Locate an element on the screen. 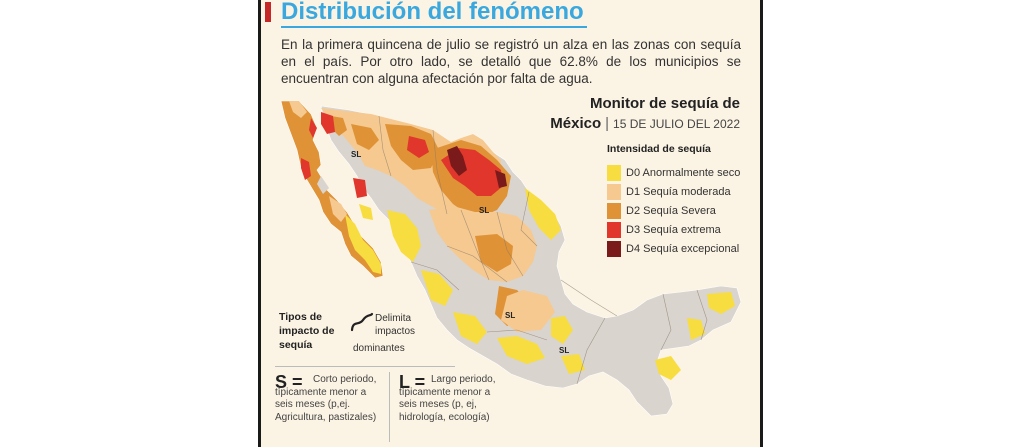 This screenshot has width=1024, height=447. legend-item-d2: D2 Sequía Severa is located at coordinates (673, 210).